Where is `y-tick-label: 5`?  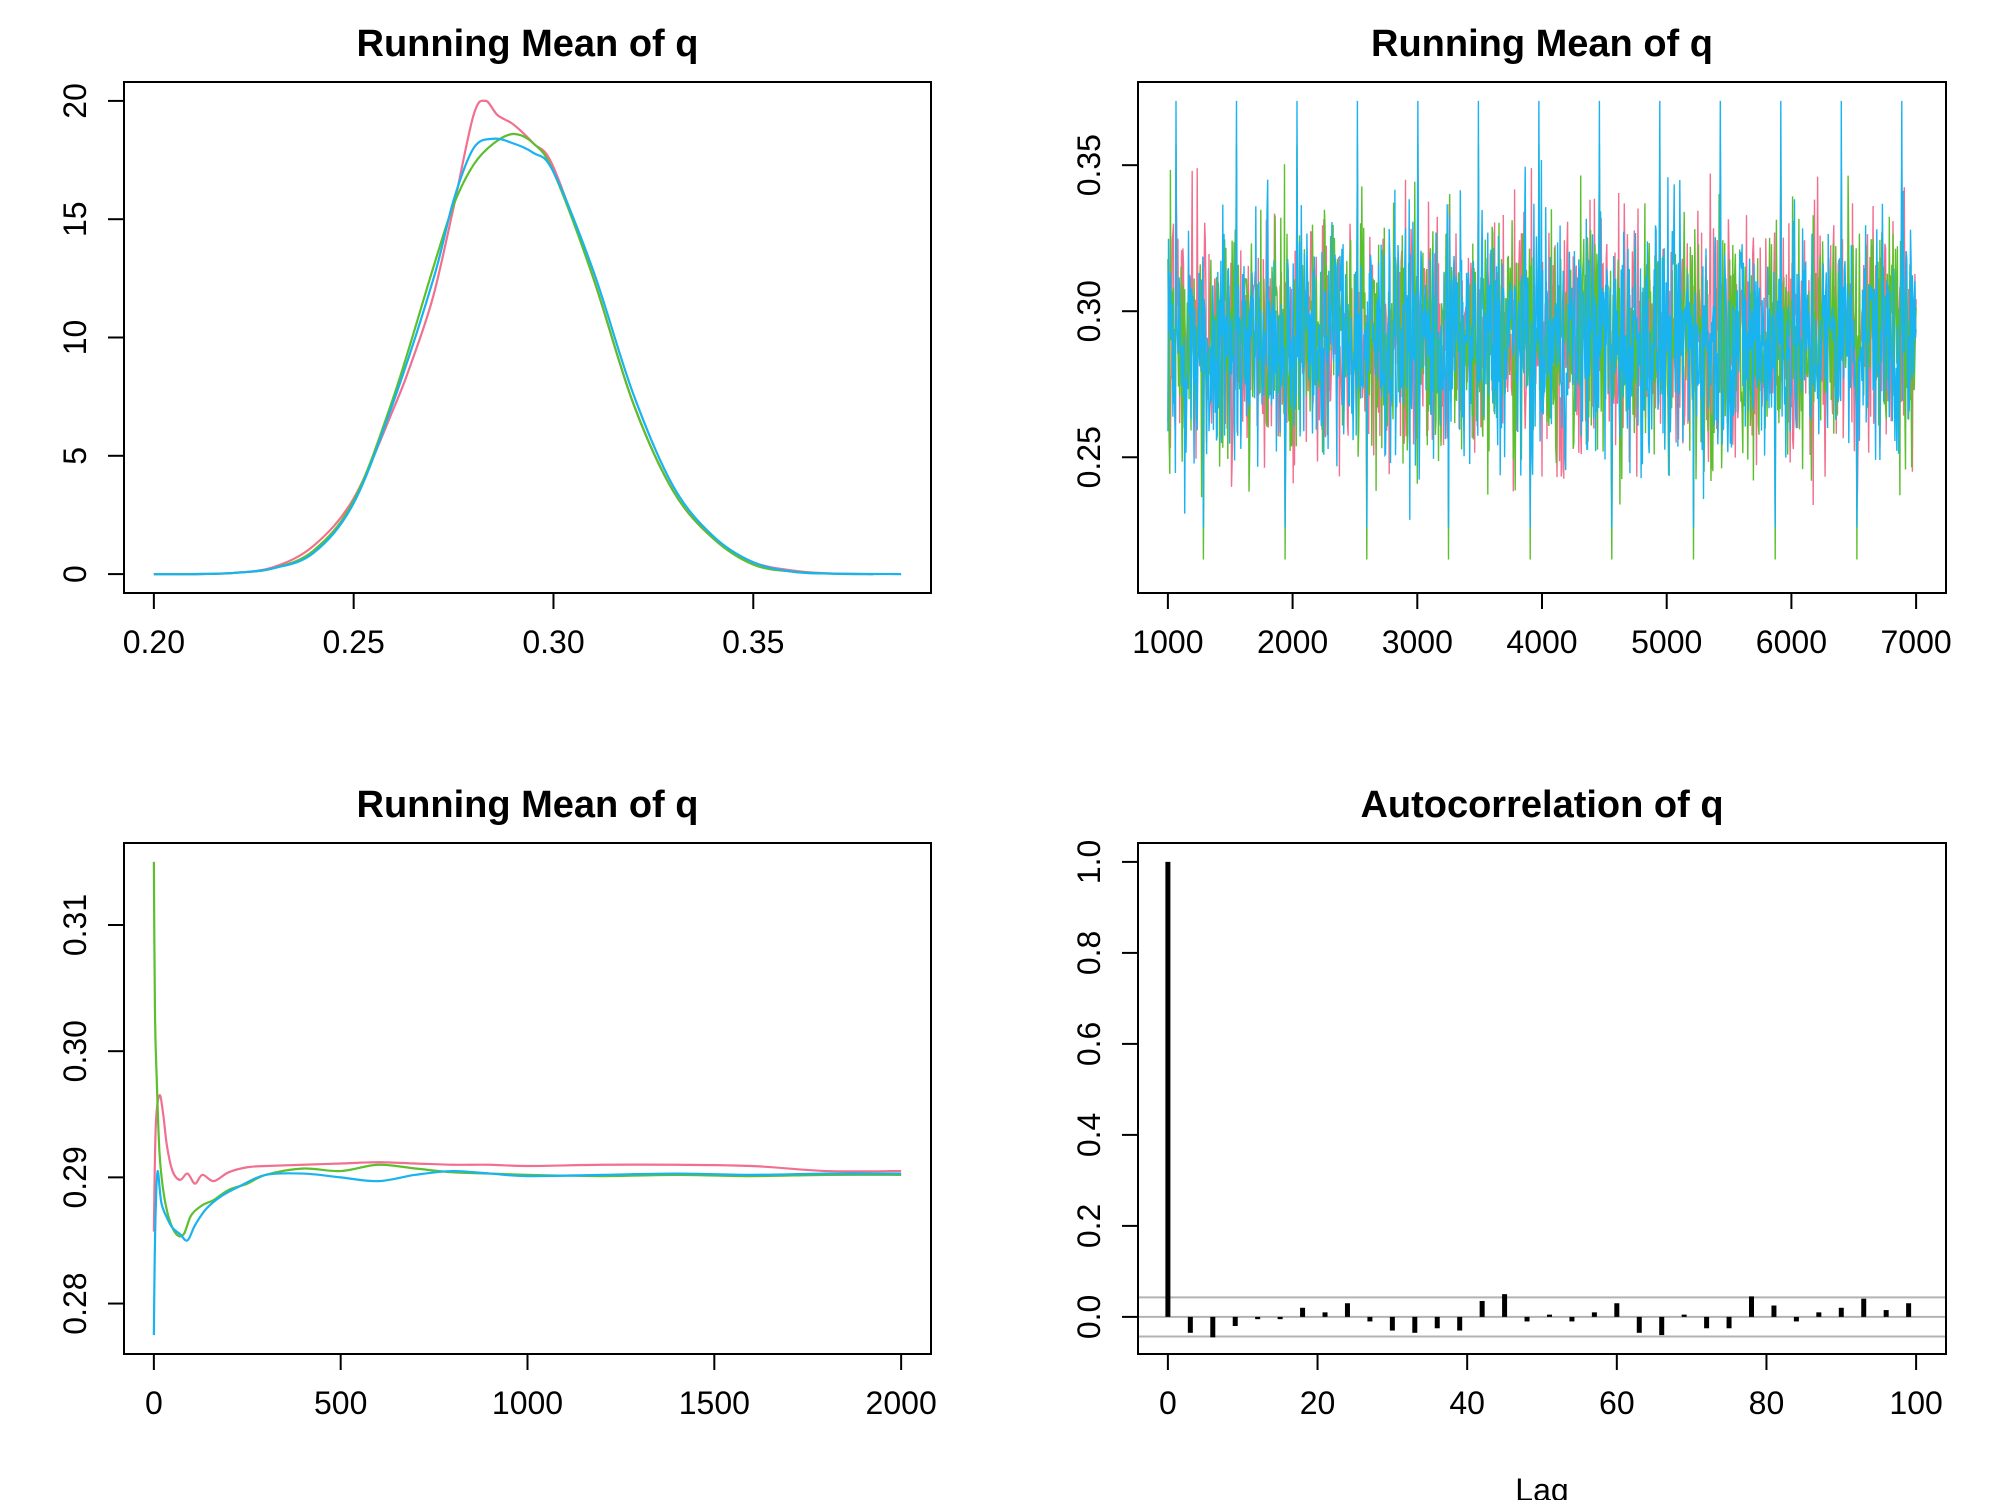 y-tick-label: 5 is located at coordinates (75, 456).